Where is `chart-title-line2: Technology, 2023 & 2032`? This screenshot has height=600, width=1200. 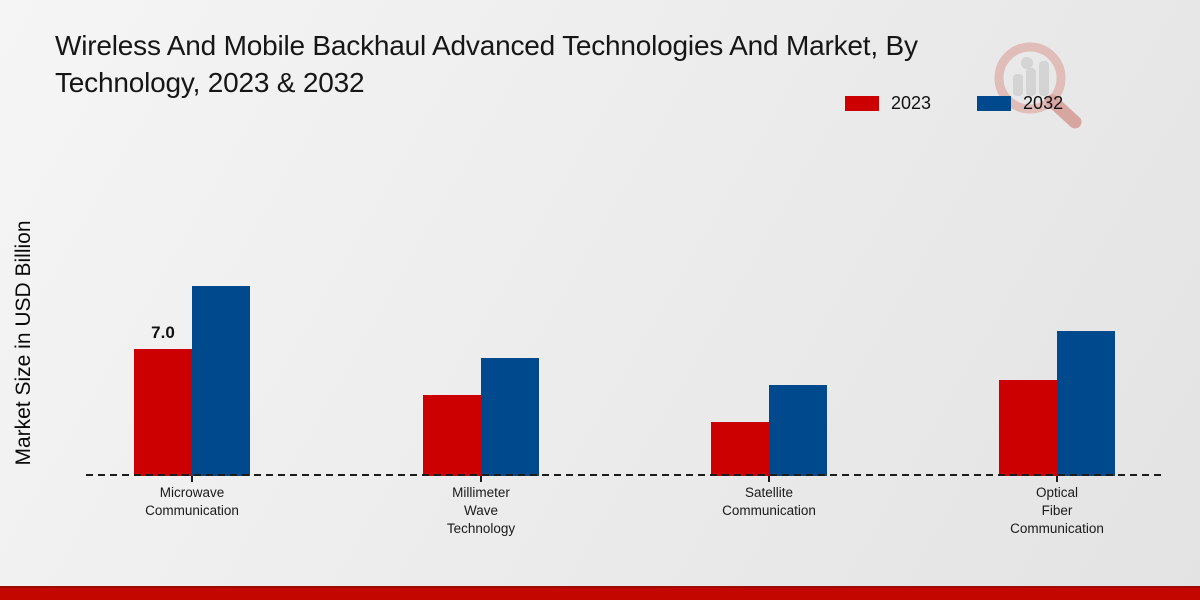
chart-title-line2: Technology, 2023 & 2032 is located at coordinates (210, 82).